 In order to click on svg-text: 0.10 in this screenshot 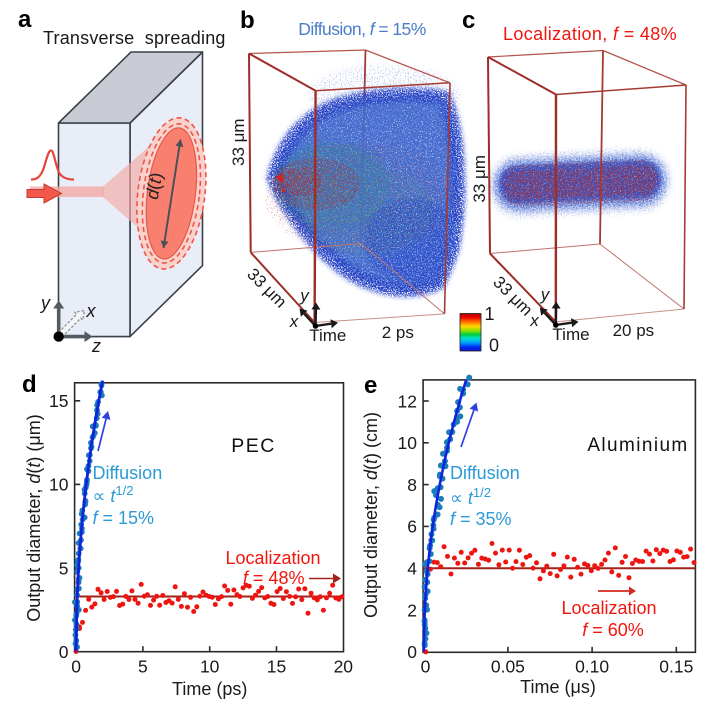, I will do `click(592, 667)`.